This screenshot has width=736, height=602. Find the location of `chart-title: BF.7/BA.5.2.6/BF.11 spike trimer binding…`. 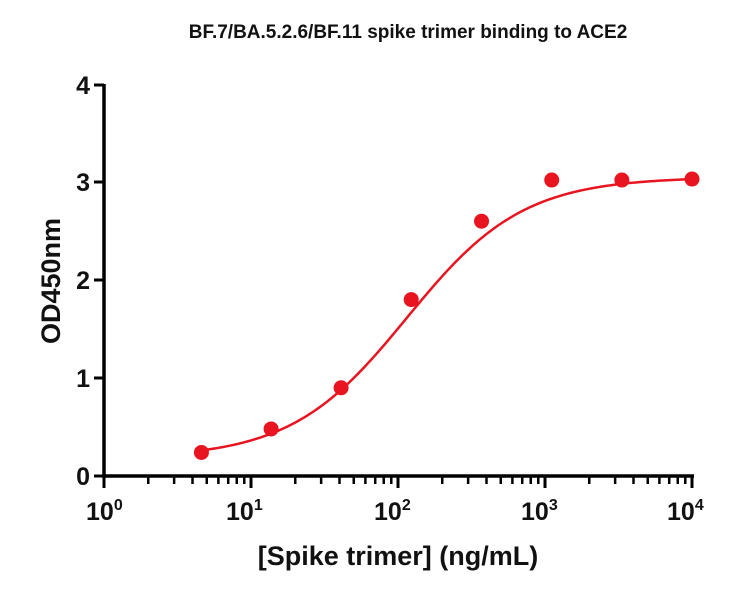

chart-title: BF.7/BA.5.2.6/BF.11 spike trimer binding… is located at coordinates (408, 32).